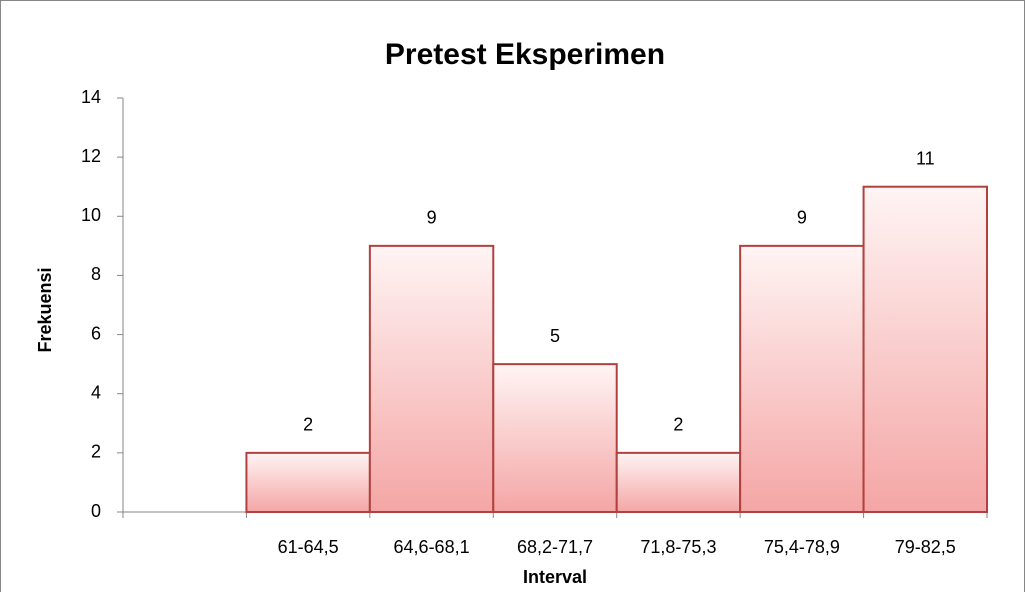  Describe the element at coordinates (432, 547) in the screenshot. I see `x-tick-label: 64,6-68,1` at that location.